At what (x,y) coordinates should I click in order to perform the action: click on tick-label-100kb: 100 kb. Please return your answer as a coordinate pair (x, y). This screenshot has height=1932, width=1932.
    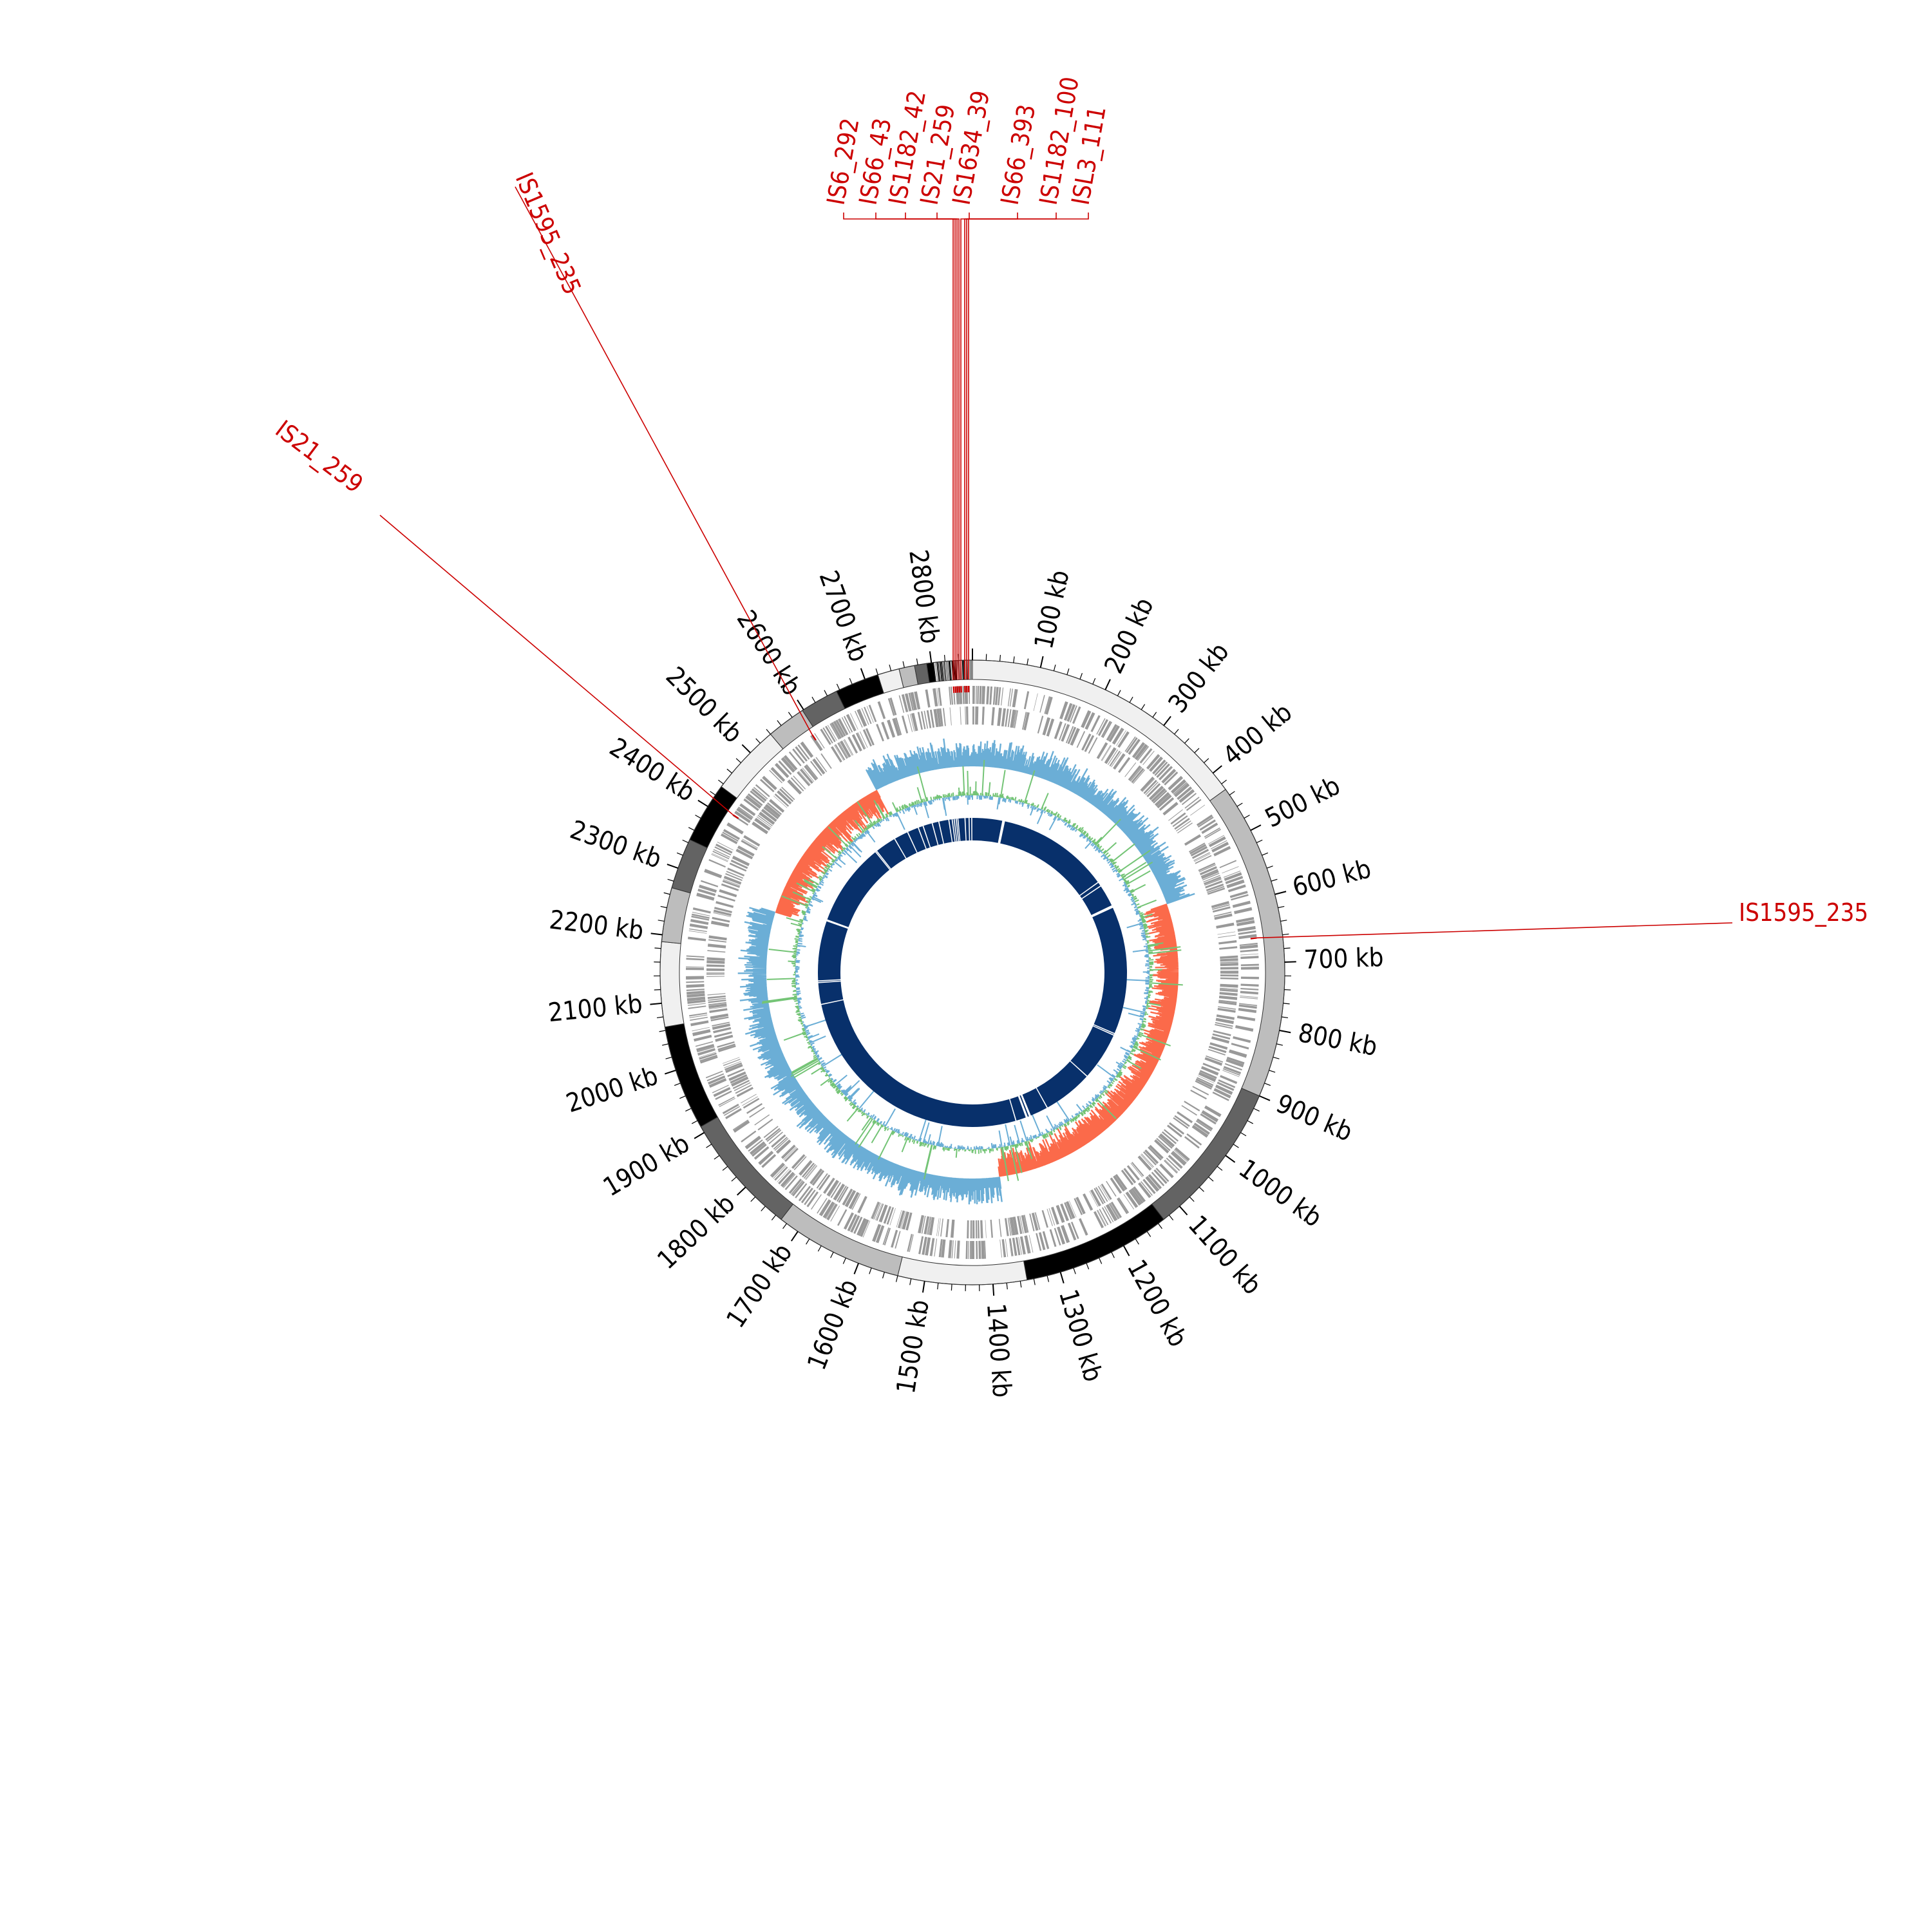
    Looking at the image, I should click on (1052, 609).